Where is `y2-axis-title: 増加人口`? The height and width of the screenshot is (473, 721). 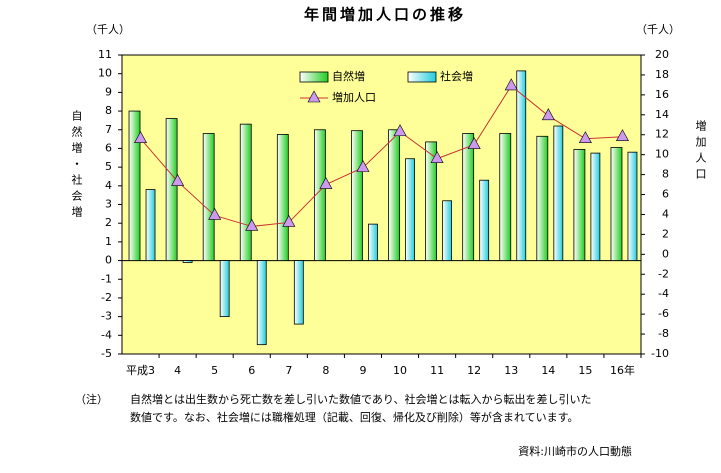 y2-axis-title: 増加人口 is located at coordinates (700, 152).